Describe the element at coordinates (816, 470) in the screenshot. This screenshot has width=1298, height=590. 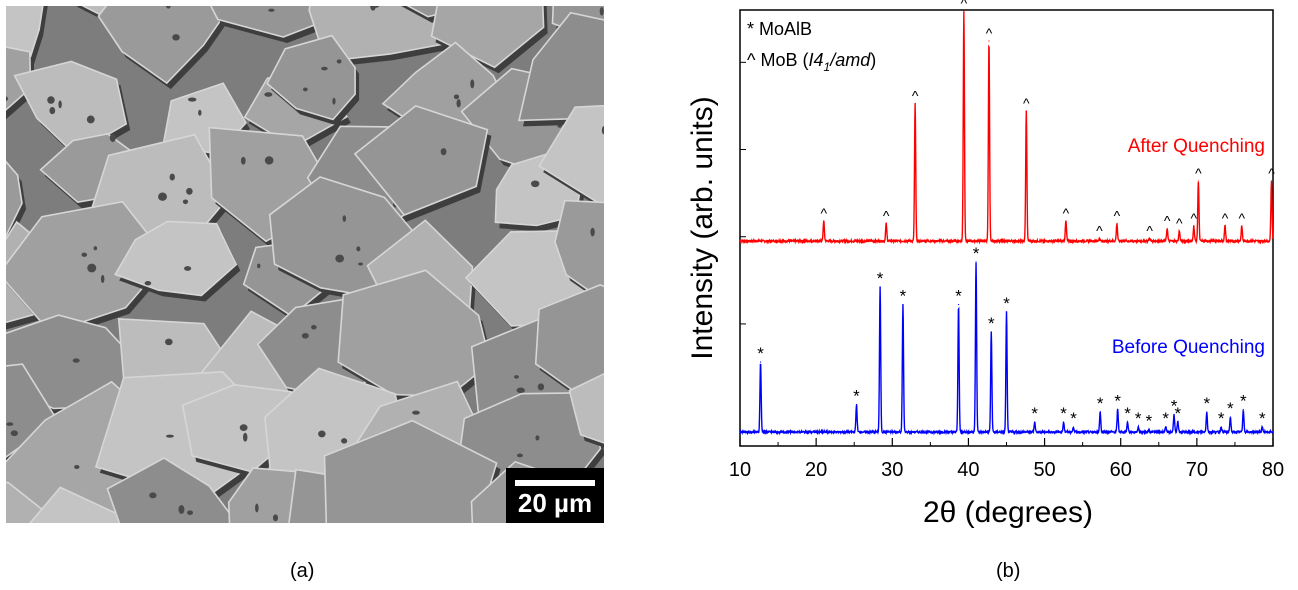
I see `x-tick-label: 20` at that location.